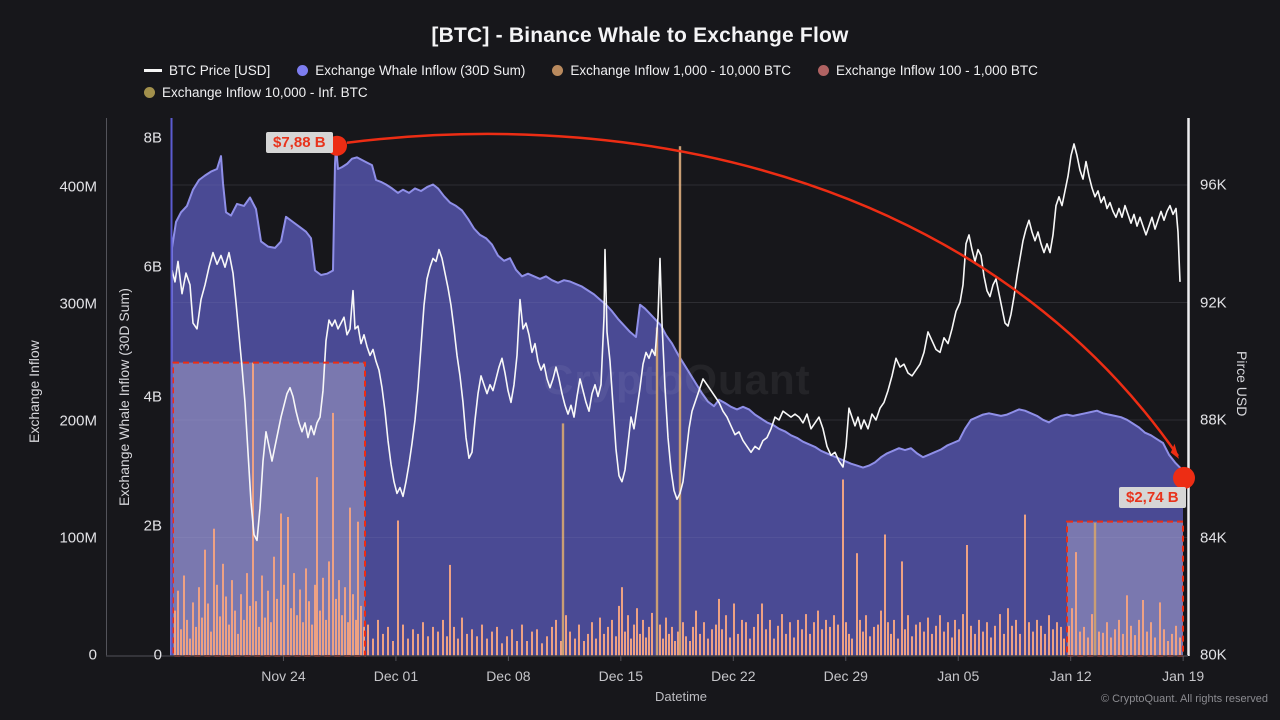  What do you see at coordinates (152, 267) in the screenshot?
I see `whale-tick-6B: 6B` at bounding box center [152, 267].